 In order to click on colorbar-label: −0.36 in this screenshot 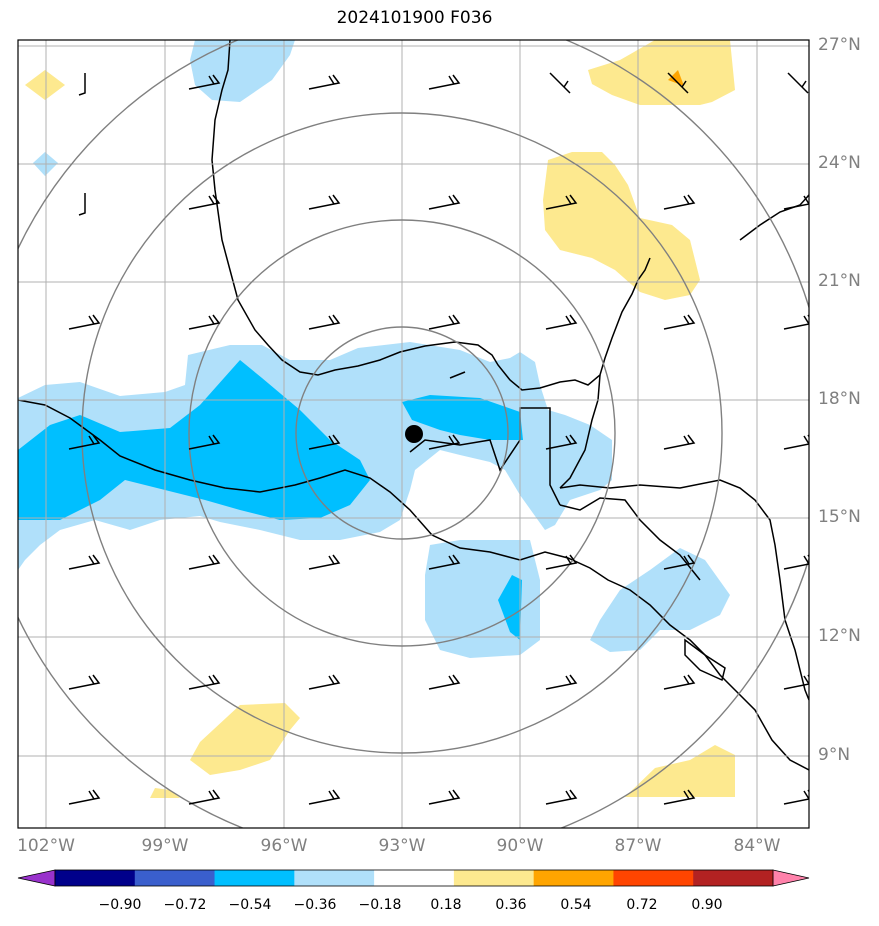, I will do `click(315, 905)`.